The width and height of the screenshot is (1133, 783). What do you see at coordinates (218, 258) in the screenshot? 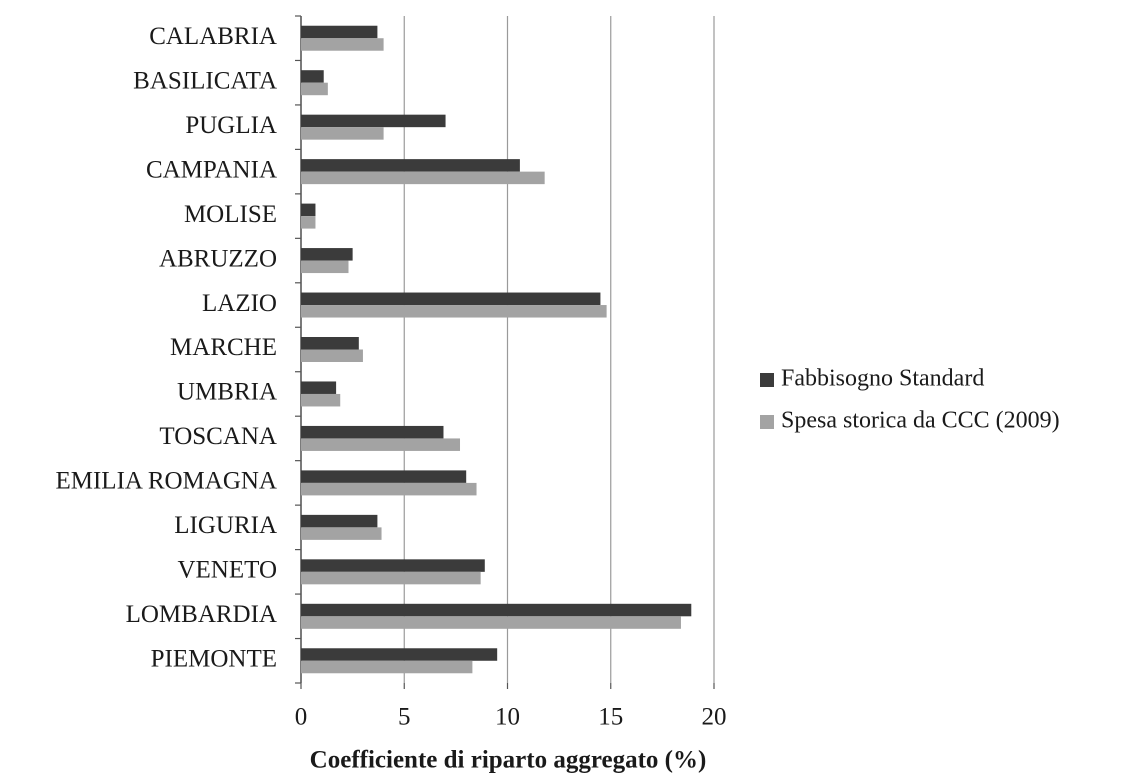
I see `y-tick-label: ABRUZZO` at bounding box center [218, 258].